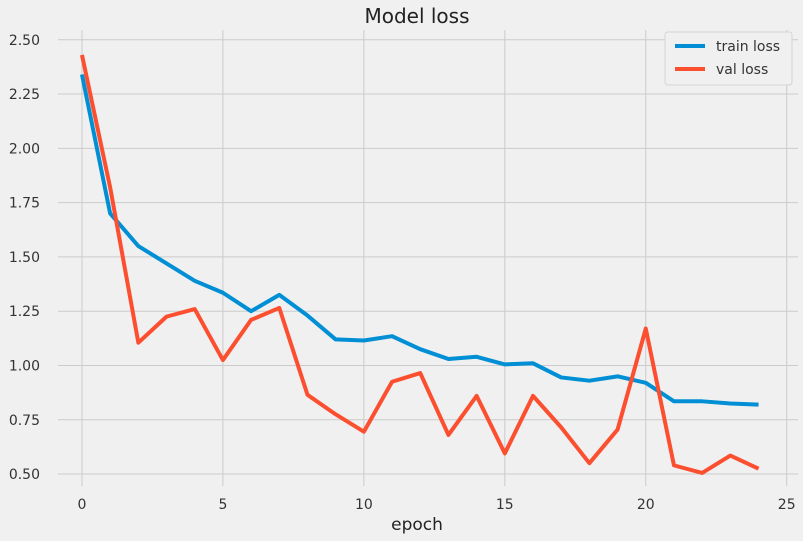 This screenshot has width=803, height=541. What do you see at coordinates (646, 505) in the screenshot?
I see `x-tick-label: 20` at bounding box center [646, 505].